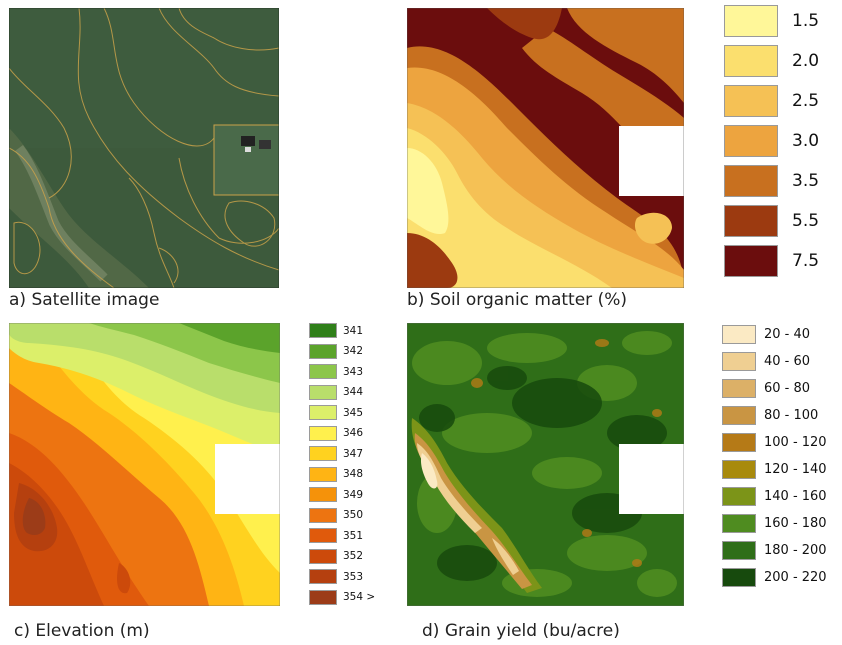 The image size is (842, 645). What do you see at coordinates (353, 351) in the screenshot?
I see `legend-label: 342` at bounding box center [353, 351].